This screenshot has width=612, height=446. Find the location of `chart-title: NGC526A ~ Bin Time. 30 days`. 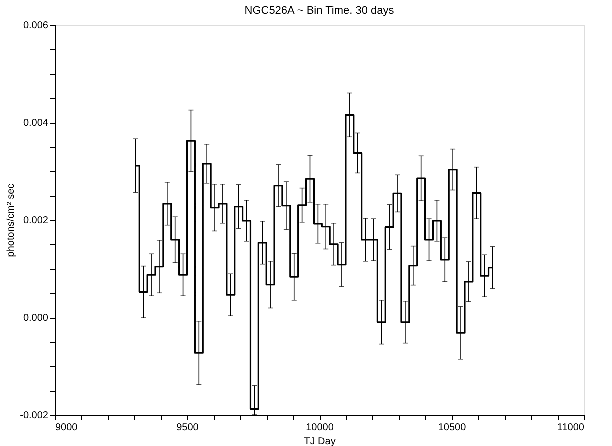

chart-title: NGC526A ~ Bin Time. 30 days is located at coordinates (319, 11).